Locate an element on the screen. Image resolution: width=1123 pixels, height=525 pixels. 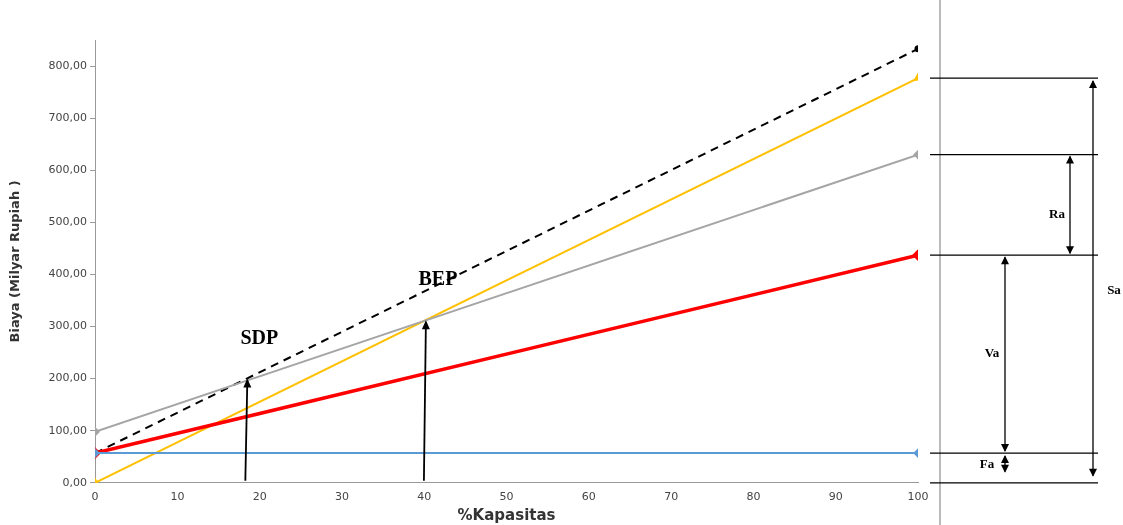
x-tick-label: 50 is located at coordinates (506, 497).